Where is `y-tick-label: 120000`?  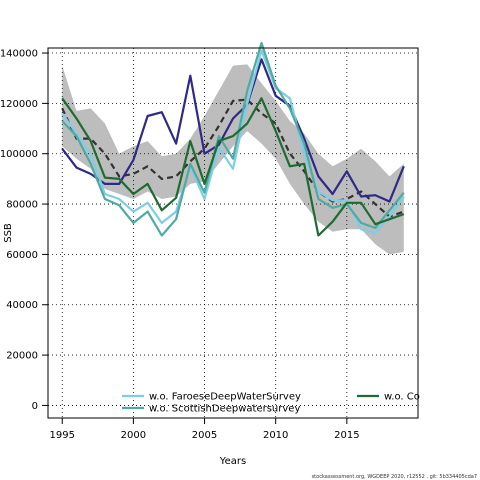 y-tick-label: 120000 is located at coordinates (19, 104).